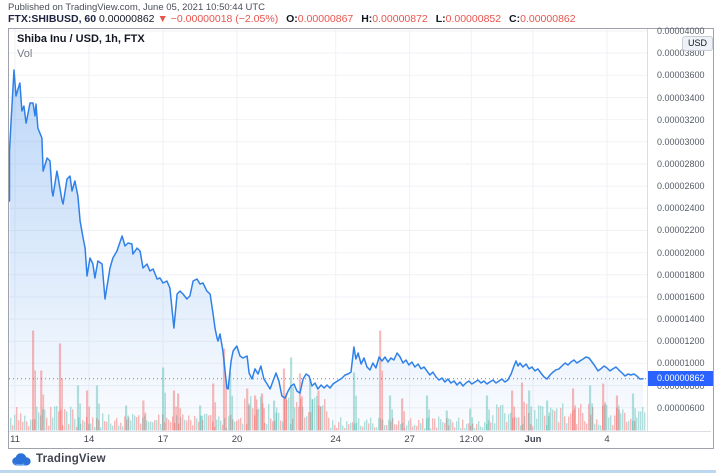 This screenshot has width=716, height=473. I want to click on time-axis: 11 14 17 20 24 27 12:00 Jun 4, so click(360, 439).